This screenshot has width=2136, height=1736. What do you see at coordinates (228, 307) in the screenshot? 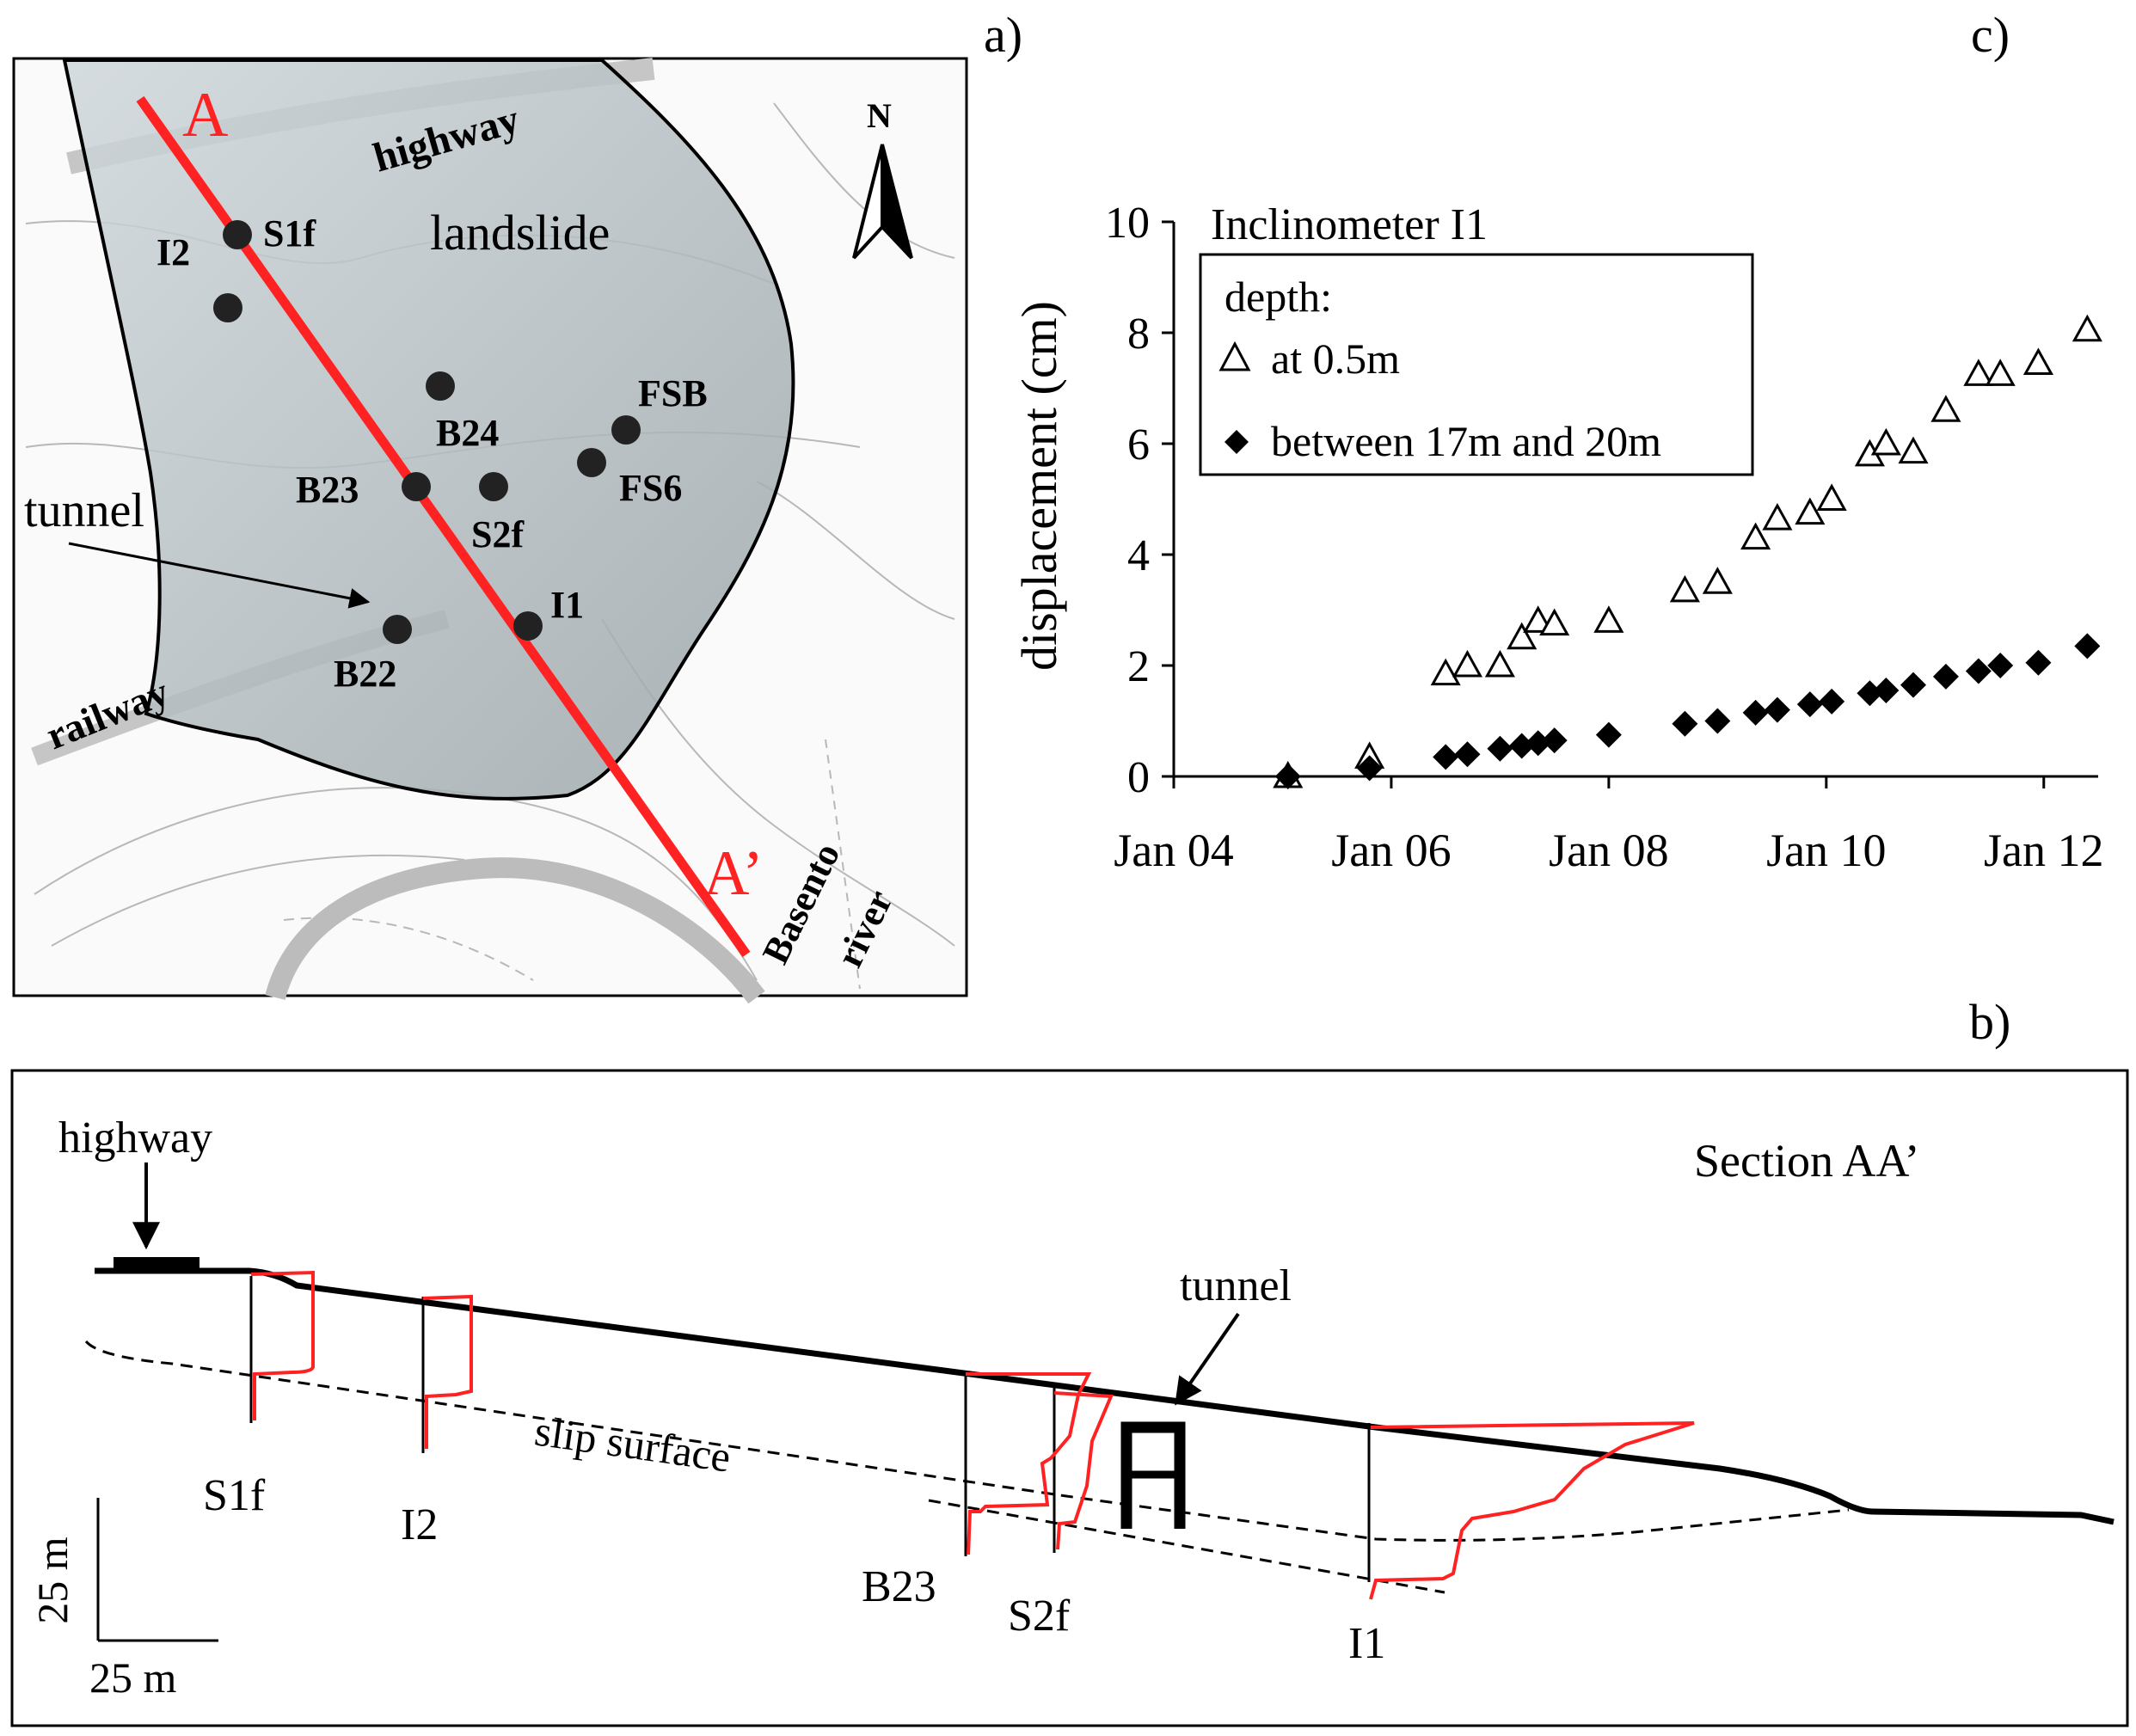
I see `map-point-i2` at bounding box center [228, 307].